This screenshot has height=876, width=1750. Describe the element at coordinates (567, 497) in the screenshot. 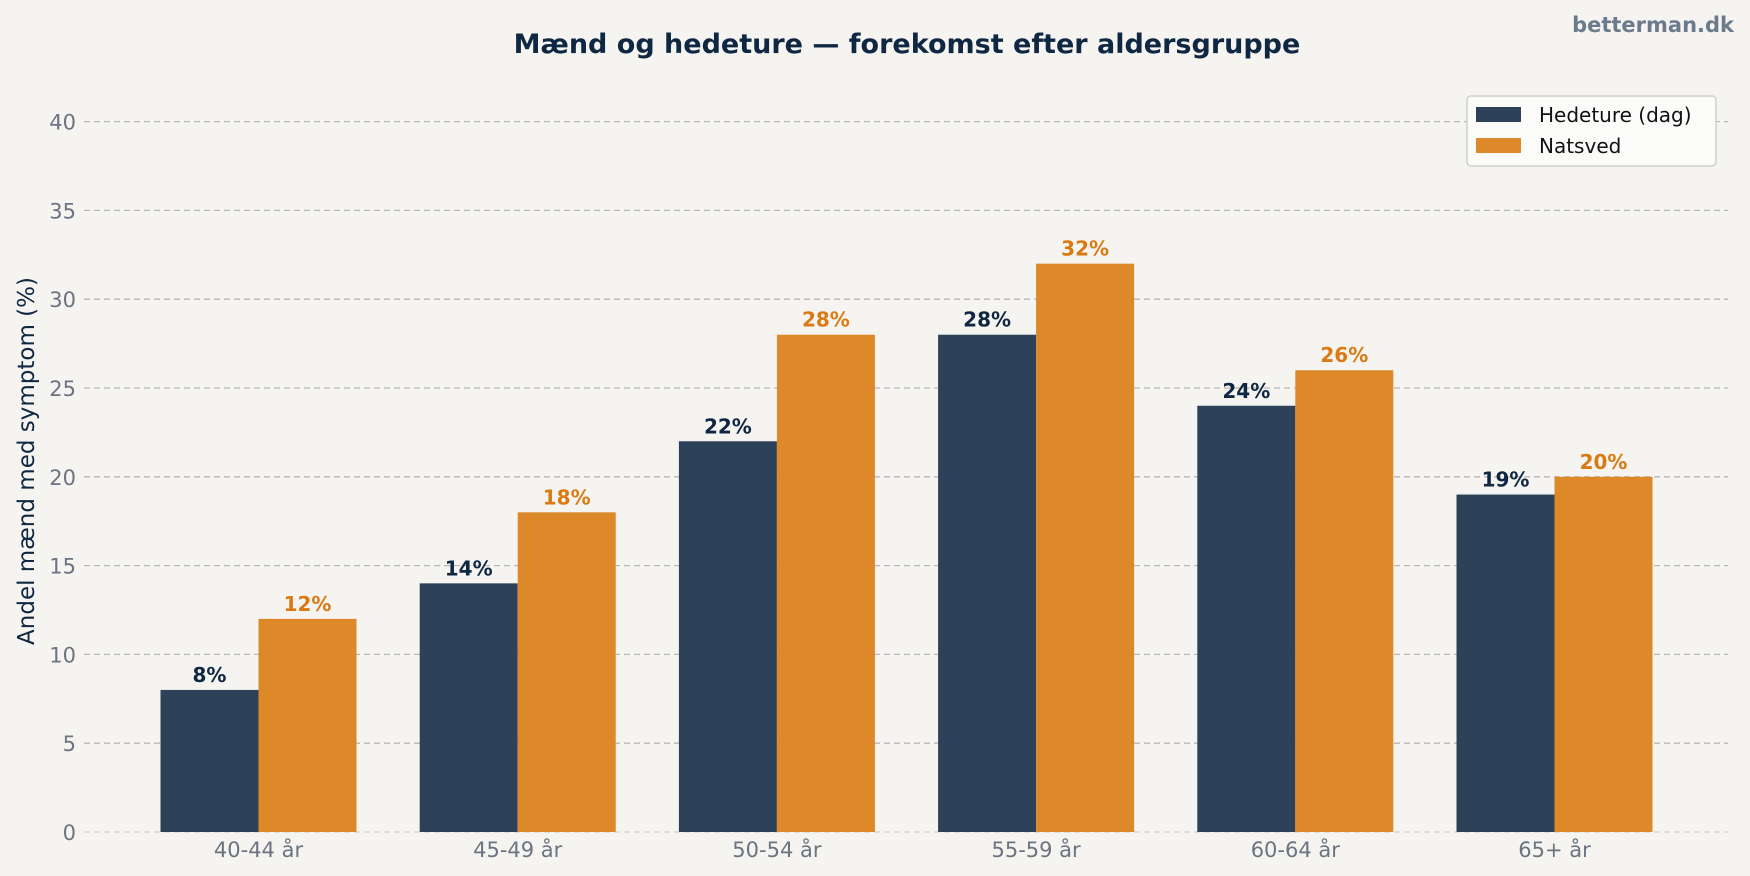

I see `value-label-natsved-1: 18%` at that location.